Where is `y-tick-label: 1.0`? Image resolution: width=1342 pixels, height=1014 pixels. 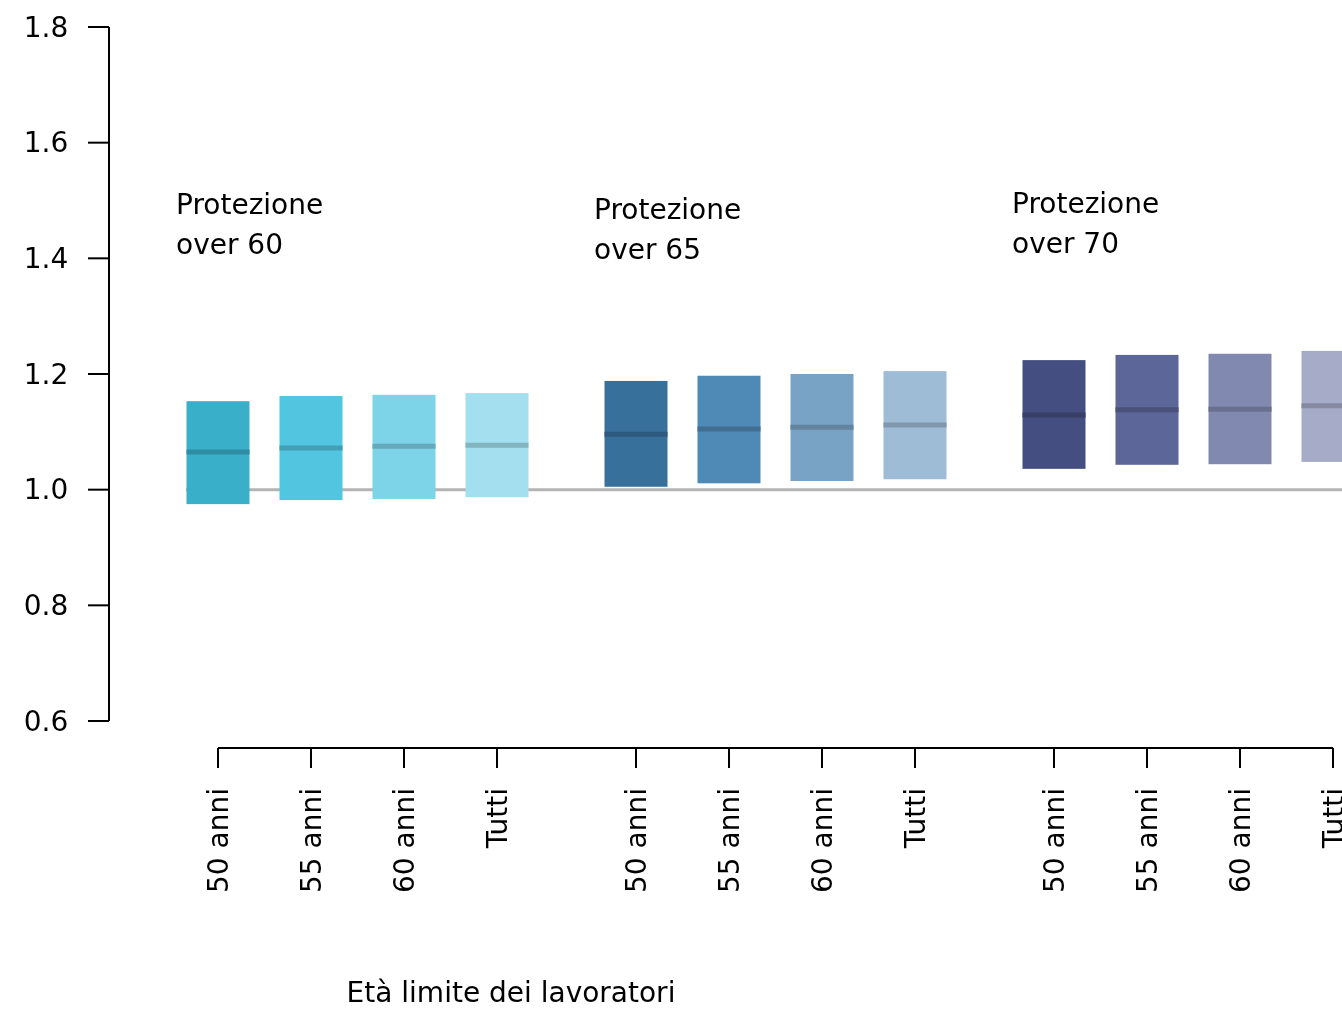
y-tick-label: 1.0 is located at coordinates (46, 490).